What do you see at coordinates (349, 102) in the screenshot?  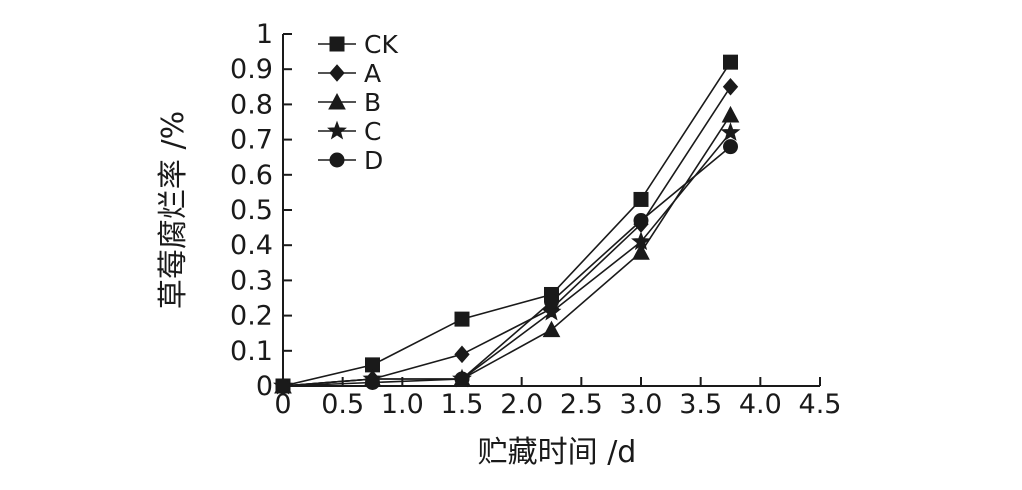 I see `legend-item: B` at bounding box center [349, 102].